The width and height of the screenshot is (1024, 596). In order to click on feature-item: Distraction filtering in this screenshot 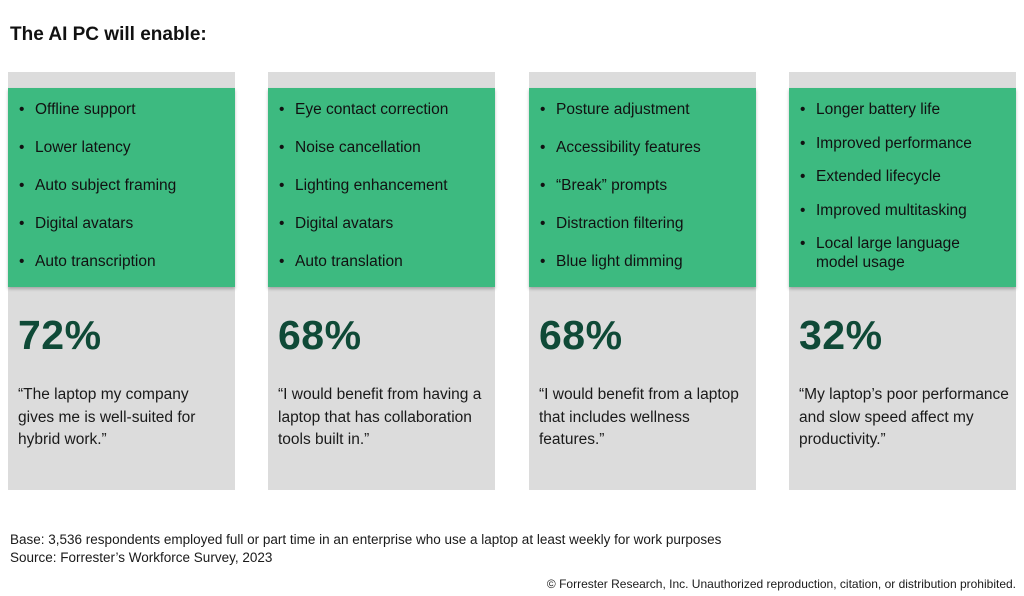, I will do `click(648, 224)`.